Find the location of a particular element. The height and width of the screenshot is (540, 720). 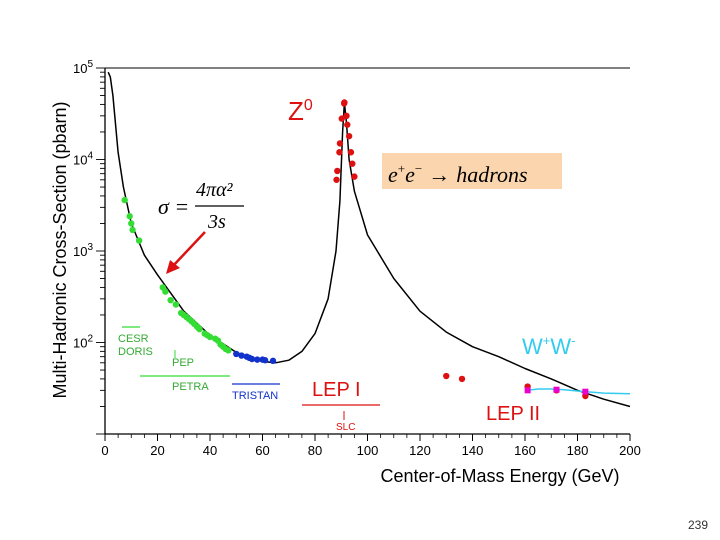

slc-label: SLC is located at coordinates (345, 427).